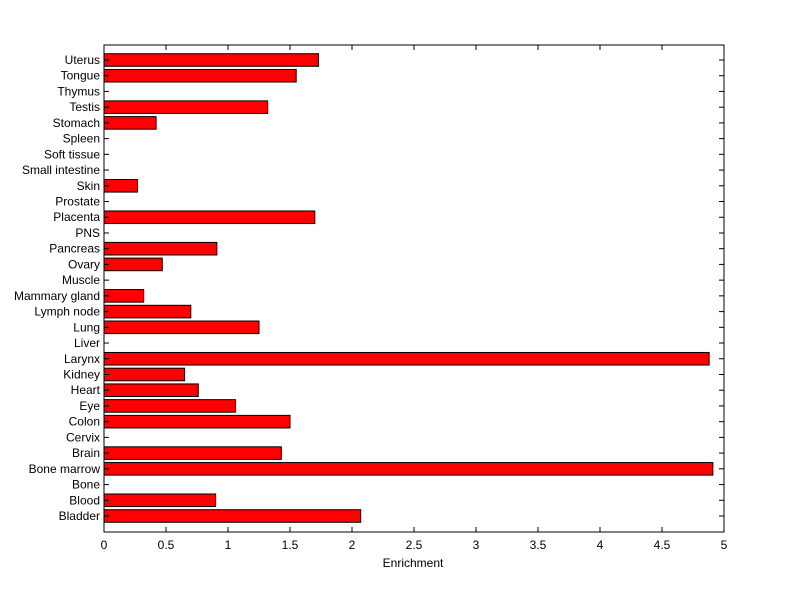 This screenshot has width=800, height=599. What do you see at coordinates (192, 453) in the screenshot?
I see `bar-brain` at bounding box center [192, 453].